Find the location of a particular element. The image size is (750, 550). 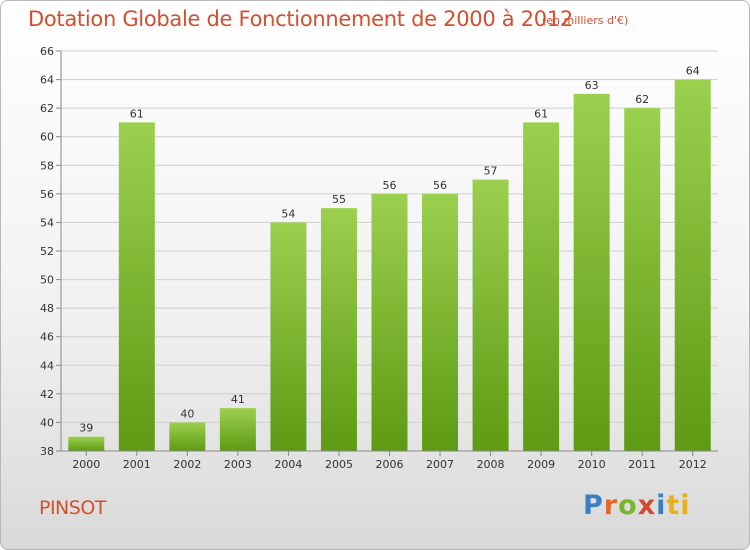

logo-letter: o is located at coordinates (628, 505).